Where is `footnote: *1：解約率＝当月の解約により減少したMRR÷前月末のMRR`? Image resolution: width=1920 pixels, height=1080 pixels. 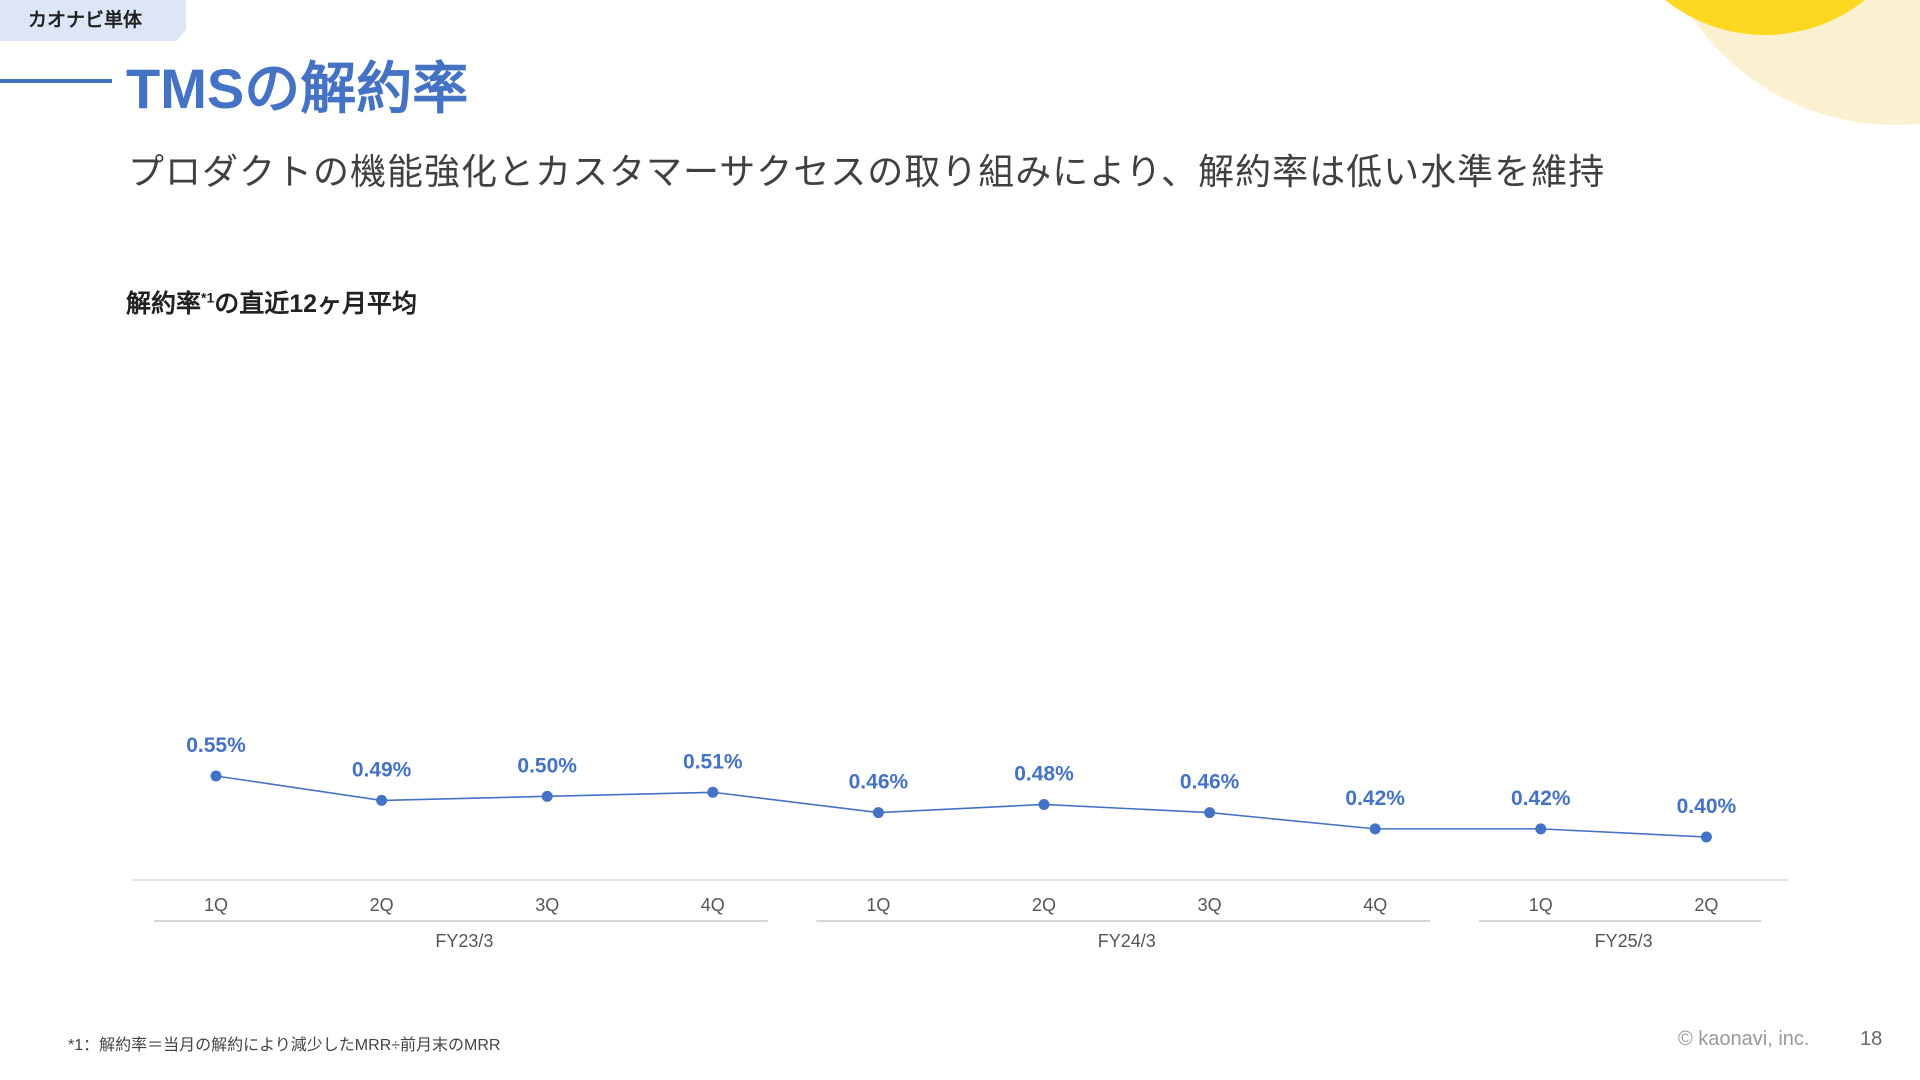
footnote: *1：解約率＝当月の解約により減少したMRR÷前月末のMRR is located at coordinates (284, 1045).